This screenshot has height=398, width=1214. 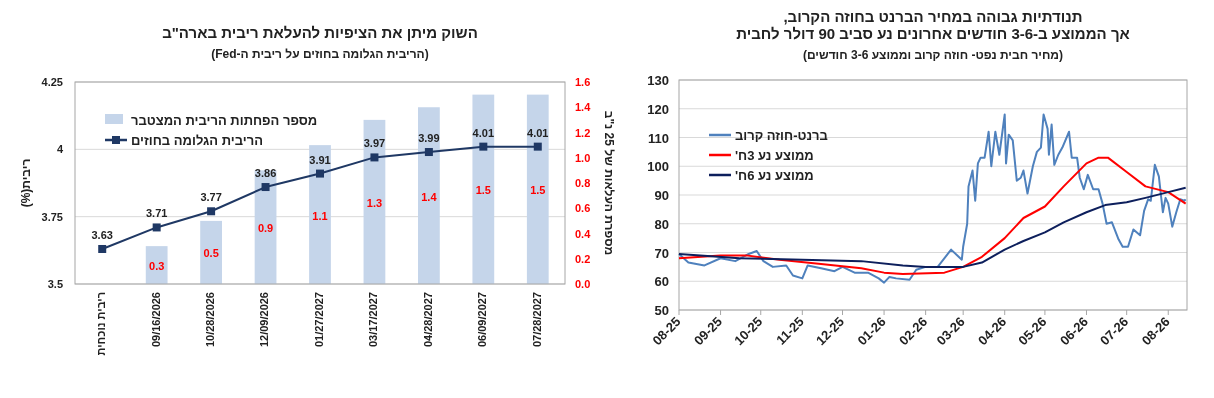 What do you see at coordinates (583, 157) in the screenshot?
I see `y2-tick-label: 1.0` at bounding box center [583, 157].